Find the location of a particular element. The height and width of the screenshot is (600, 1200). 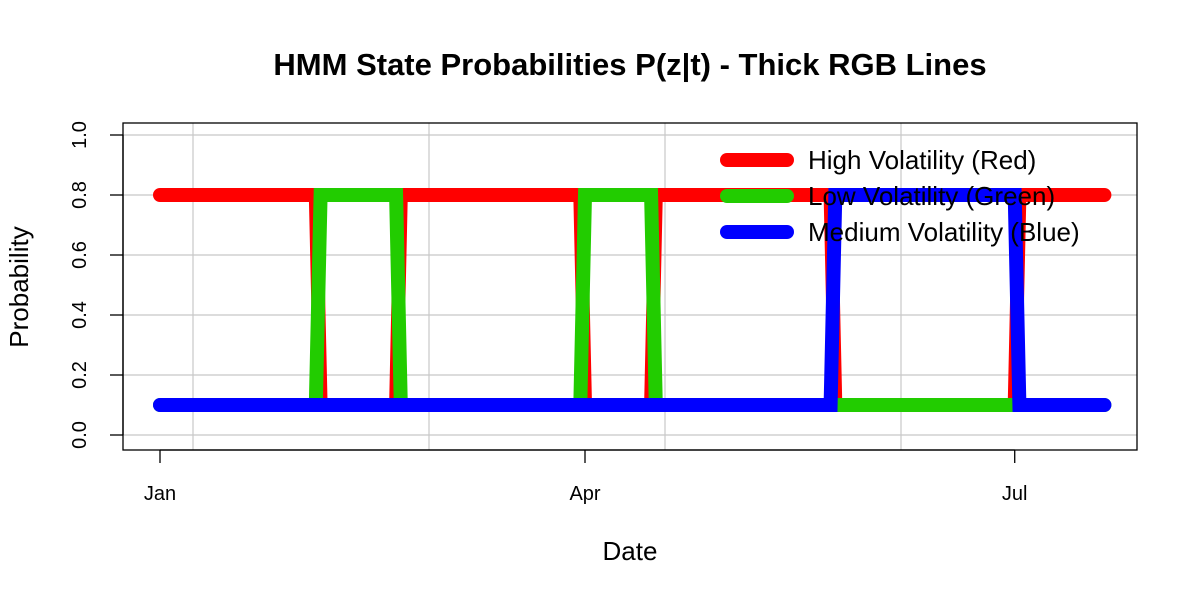

y-tick-label-5: 1.0 is located at coordinates (80, 135).